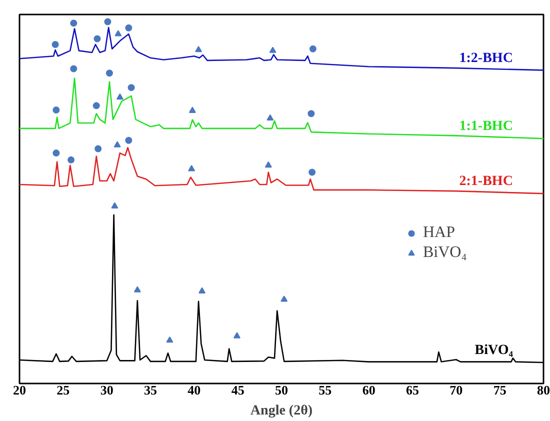  I want to click on x-tick-label: 30, so click(107, 390).